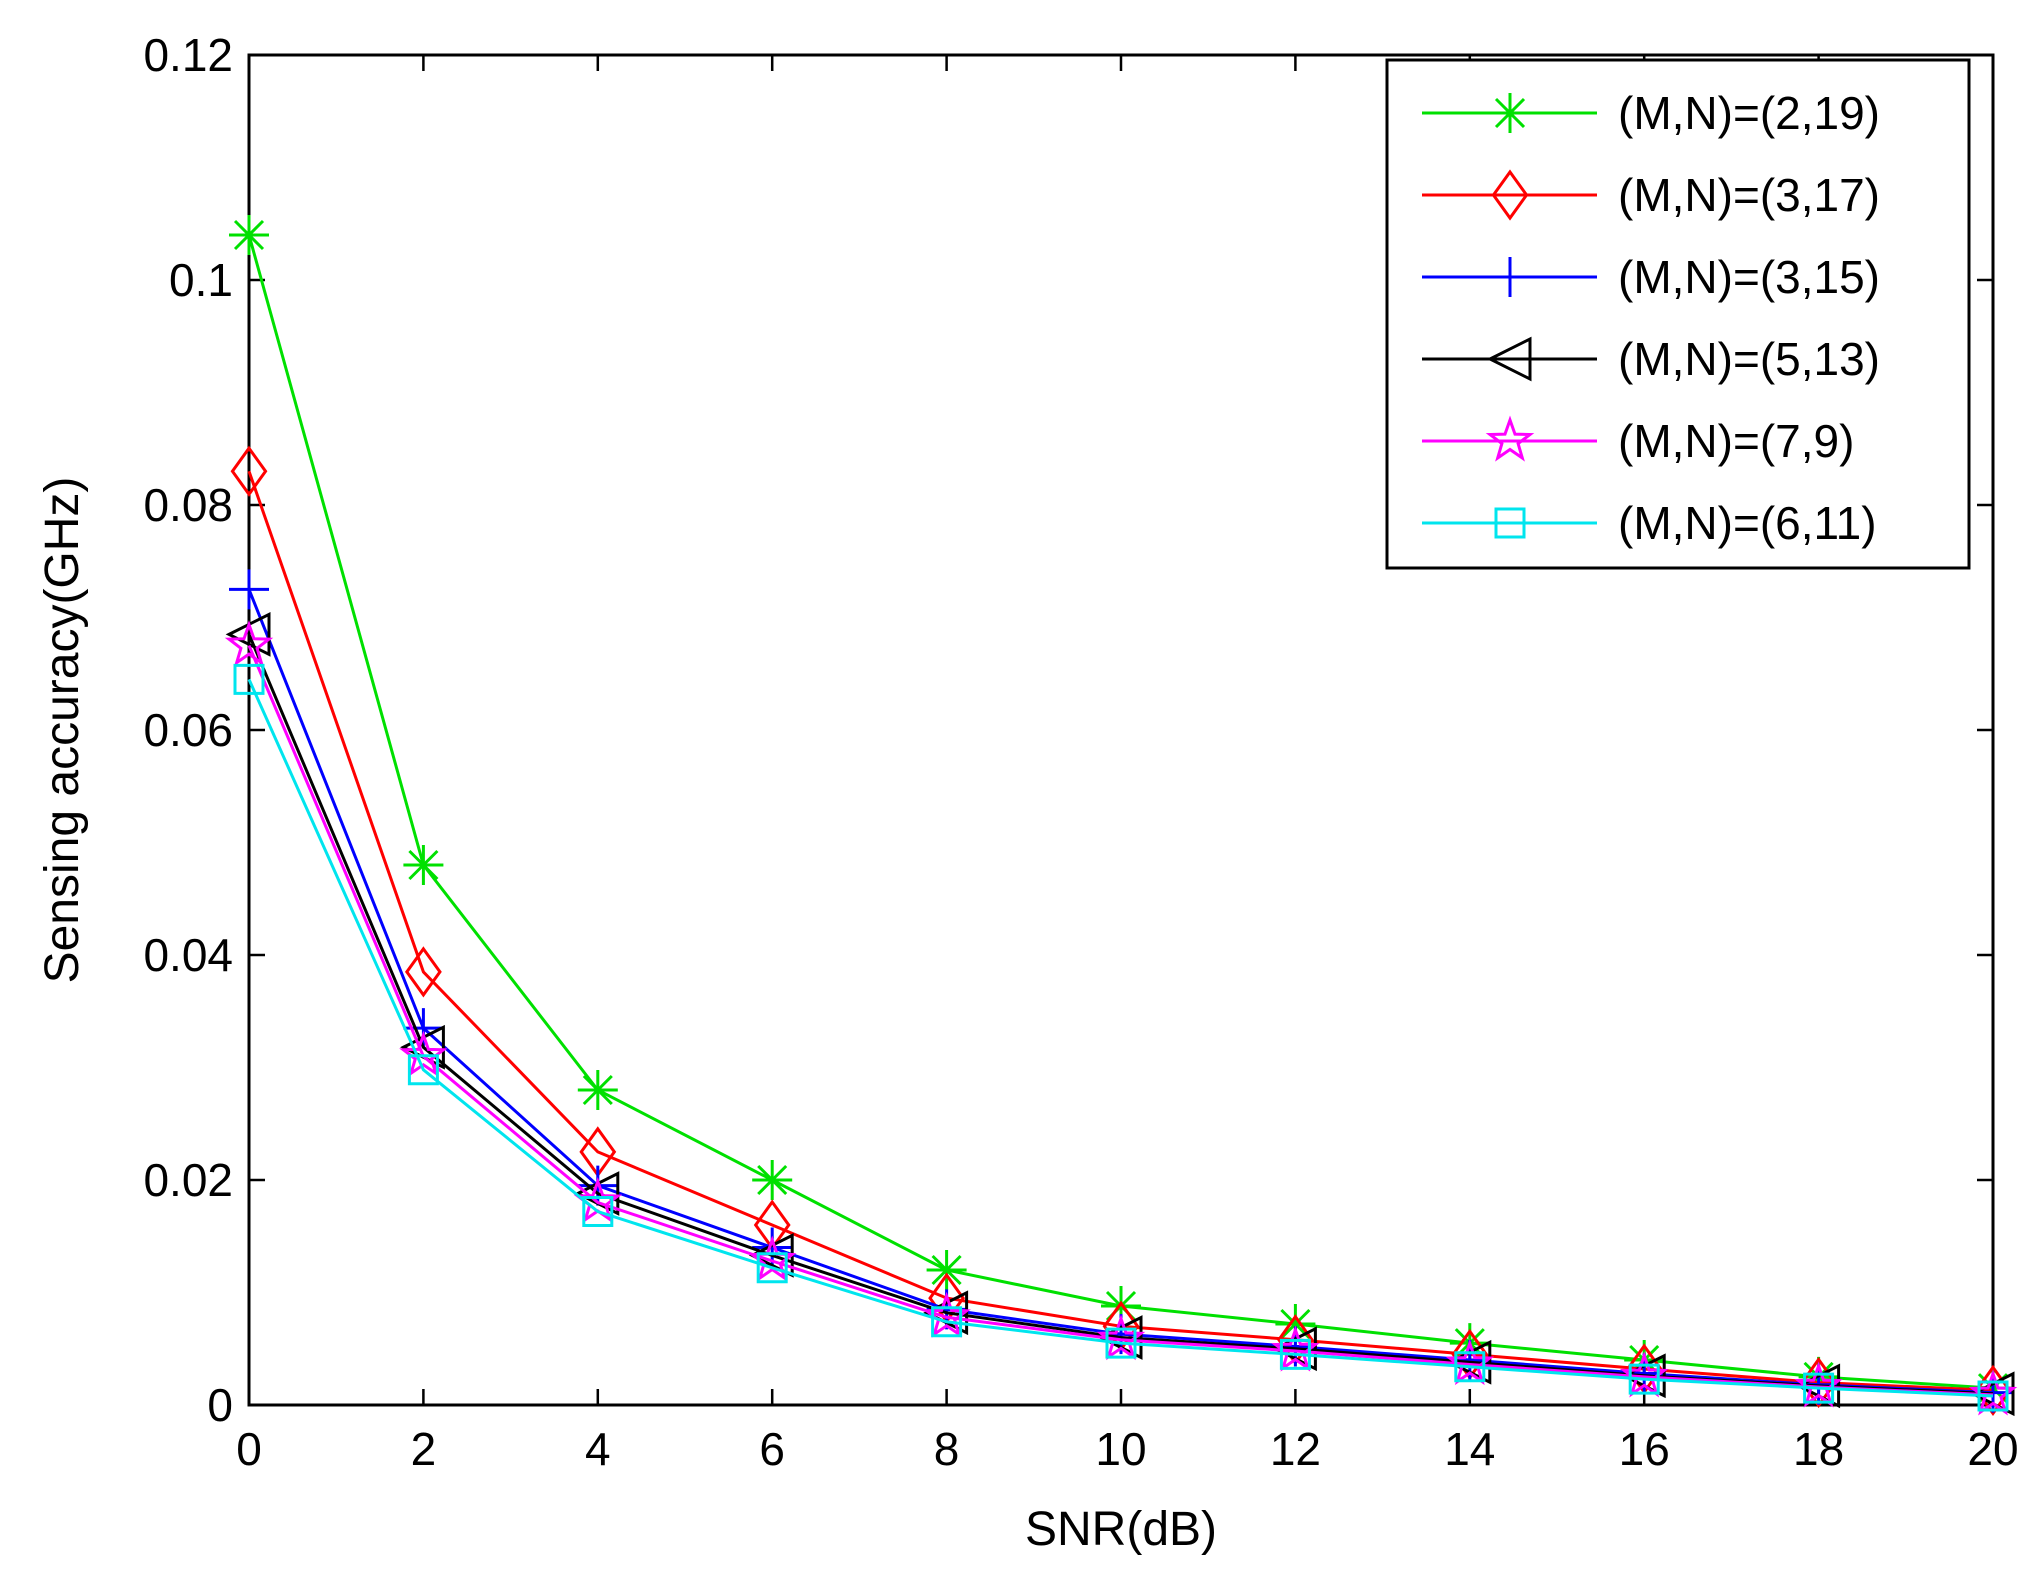 Image resolution: width=2042 pixels, height=1588 pixels. Describe the element at coordinates (1469, 1449) in the screenshot. I see `x-tick-label: 14` at that location.